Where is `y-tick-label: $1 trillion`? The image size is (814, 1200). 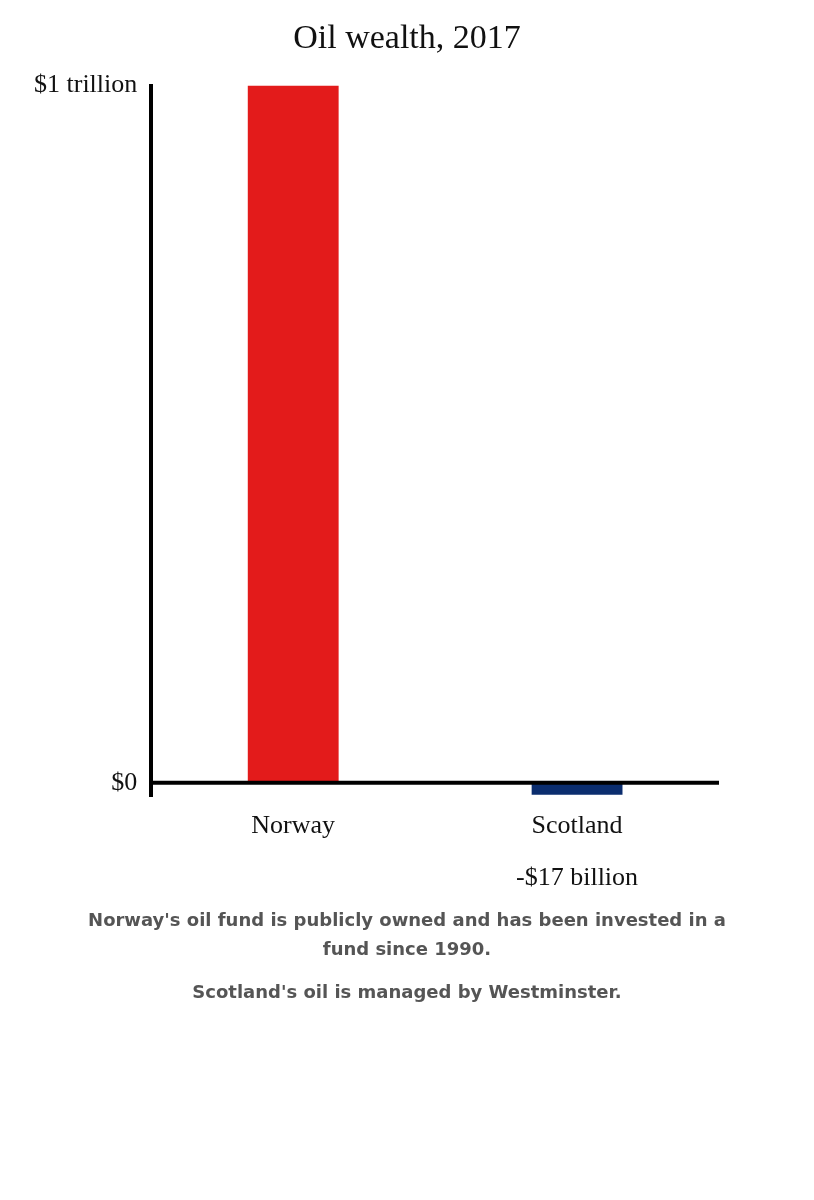
y-tick-label: $1 trillion is located at coordinates (86, 84).